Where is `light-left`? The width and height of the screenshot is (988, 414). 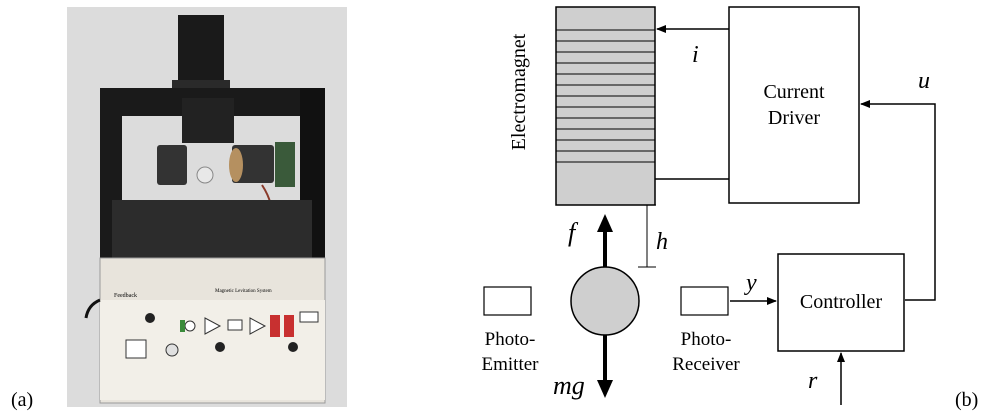 light-left is located at coordinates (172, 165).